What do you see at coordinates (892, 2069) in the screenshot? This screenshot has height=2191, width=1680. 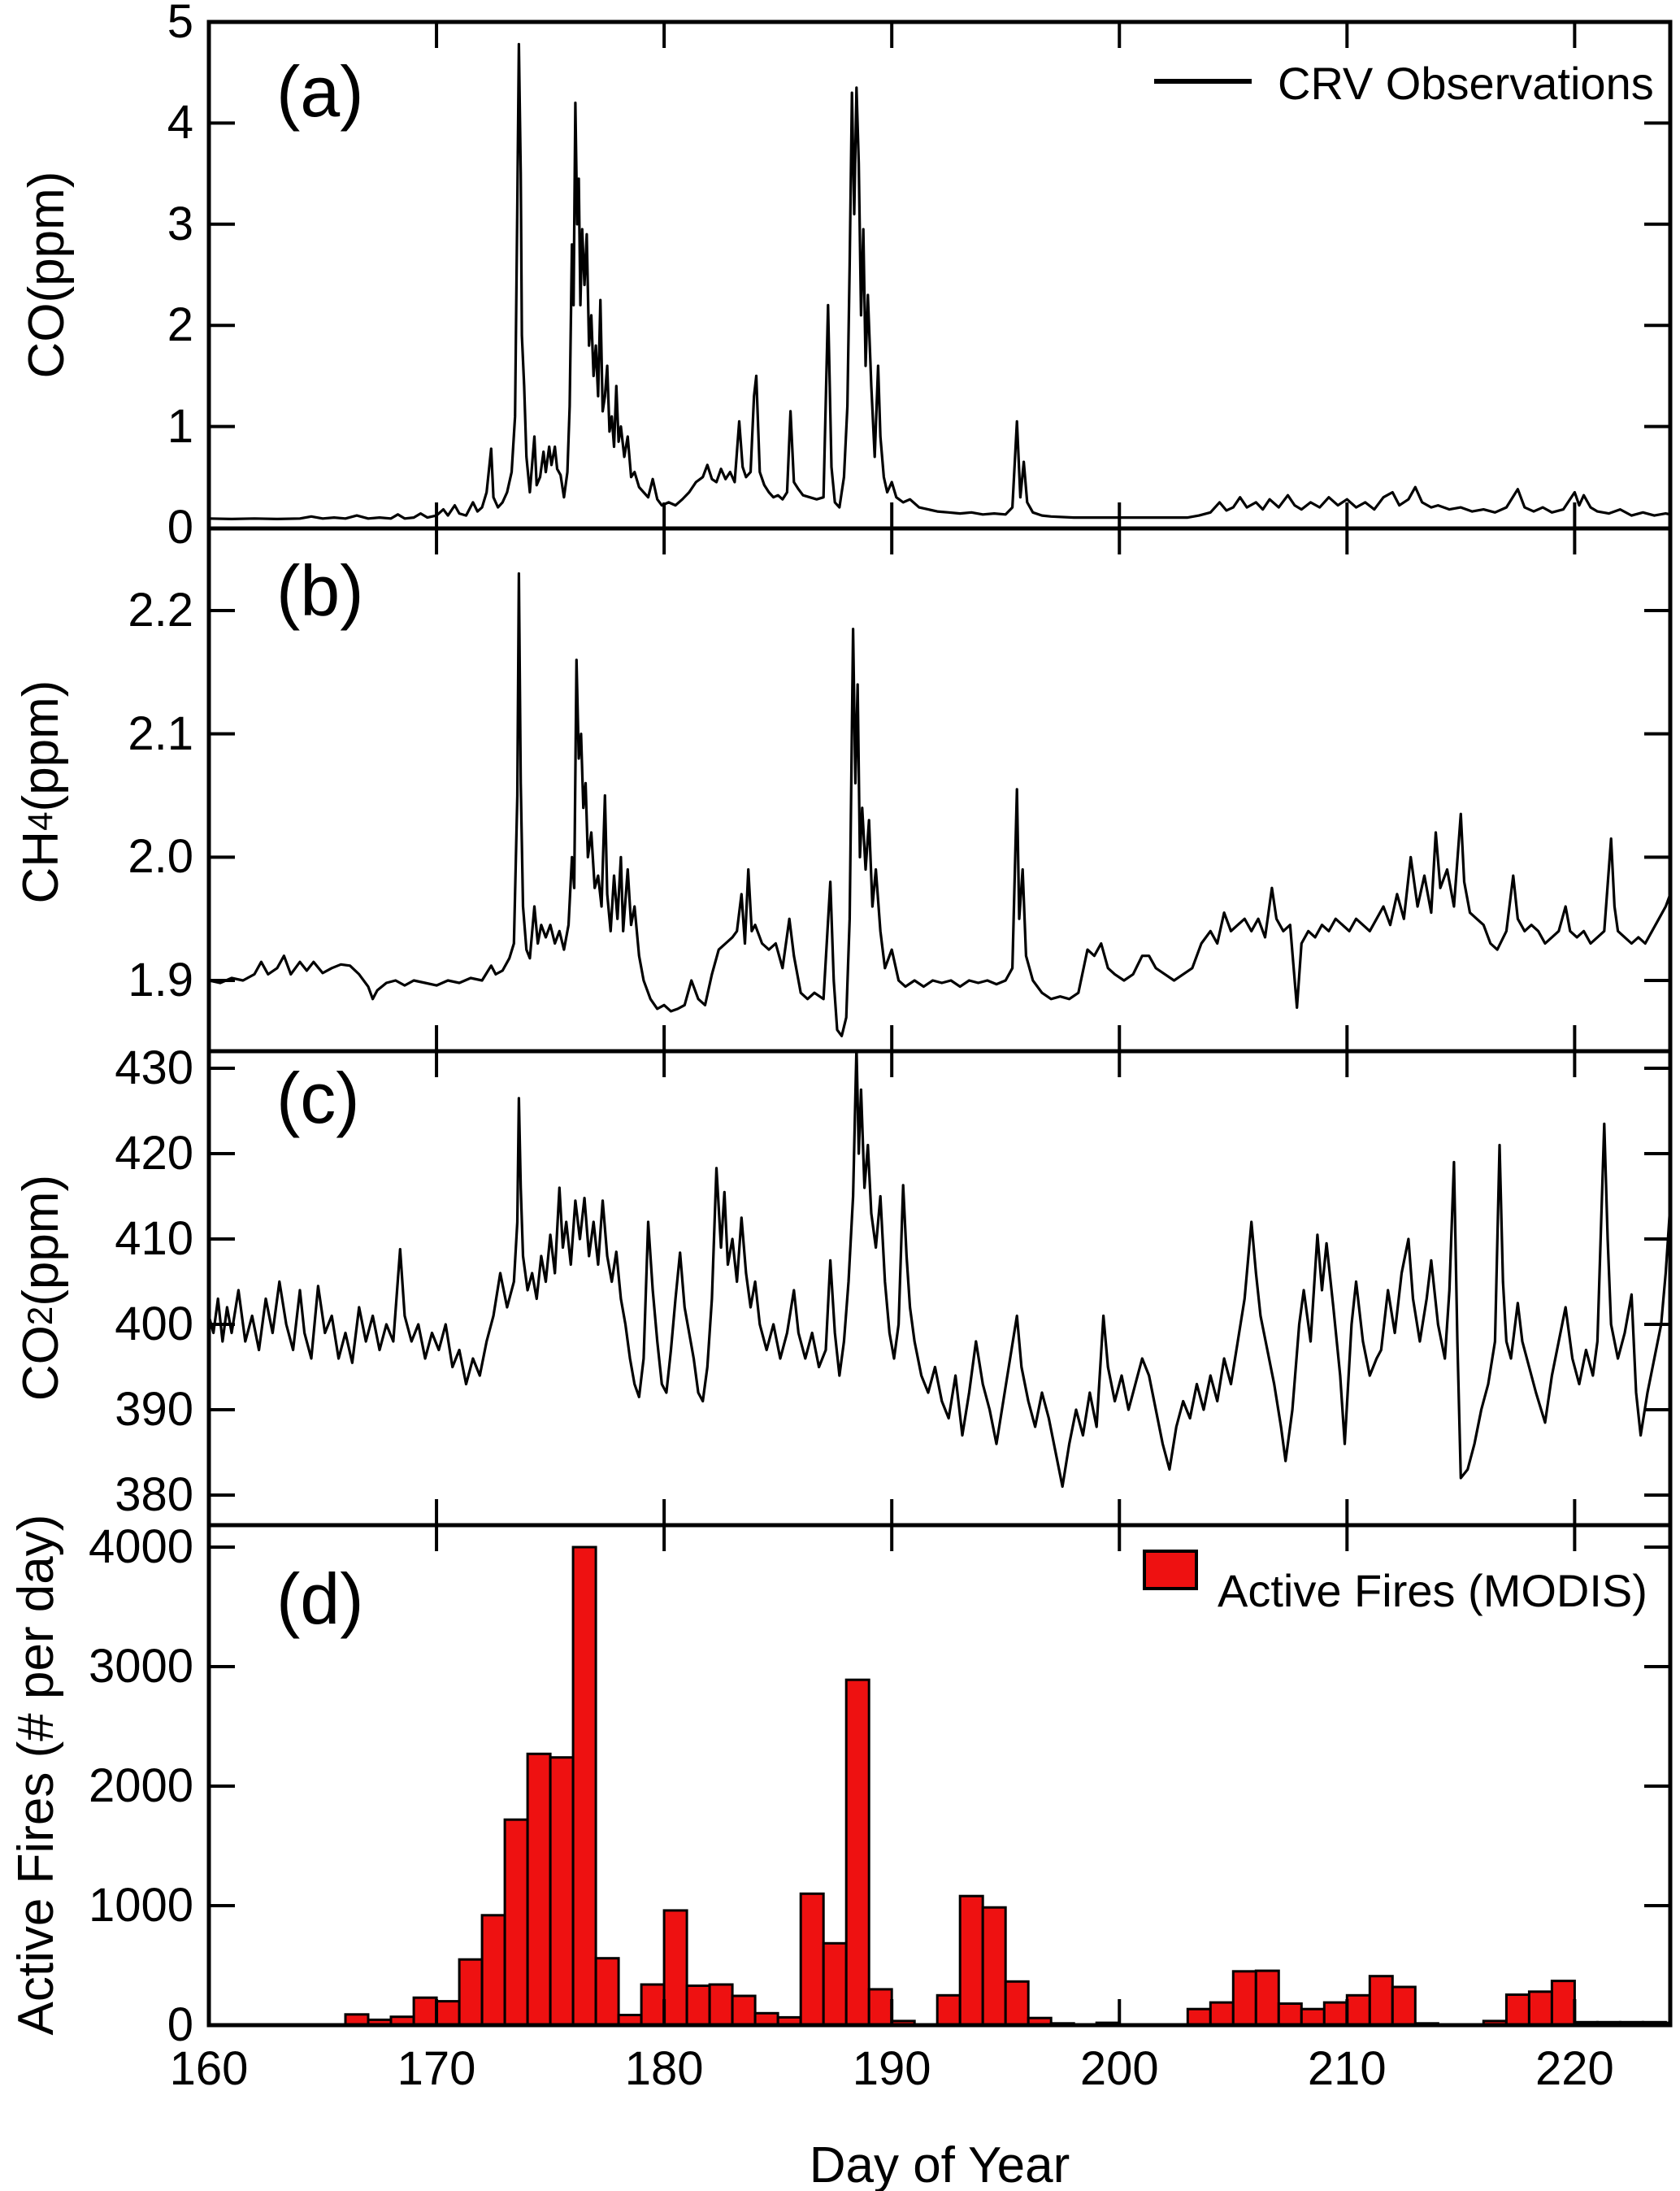 I see `x-tick-label-190: 190` at bounding box center [892, 2069].